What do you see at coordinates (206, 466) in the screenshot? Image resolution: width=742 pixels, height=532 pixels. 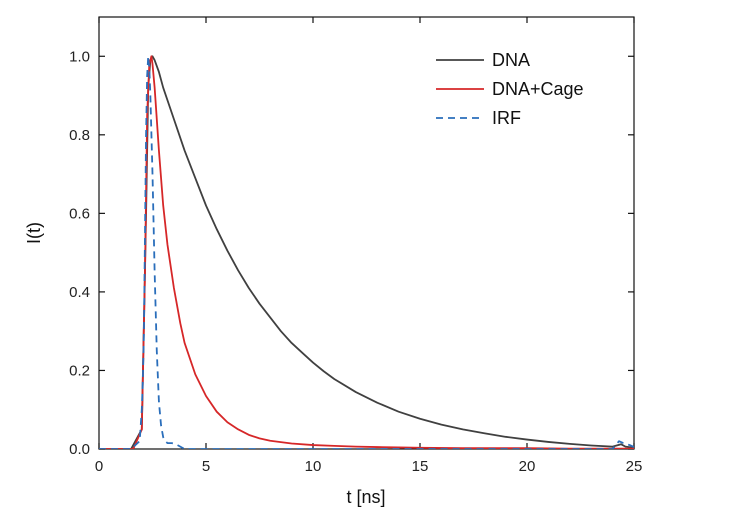 I see `x-tick-label: 5` at bounding box center [206, 466].